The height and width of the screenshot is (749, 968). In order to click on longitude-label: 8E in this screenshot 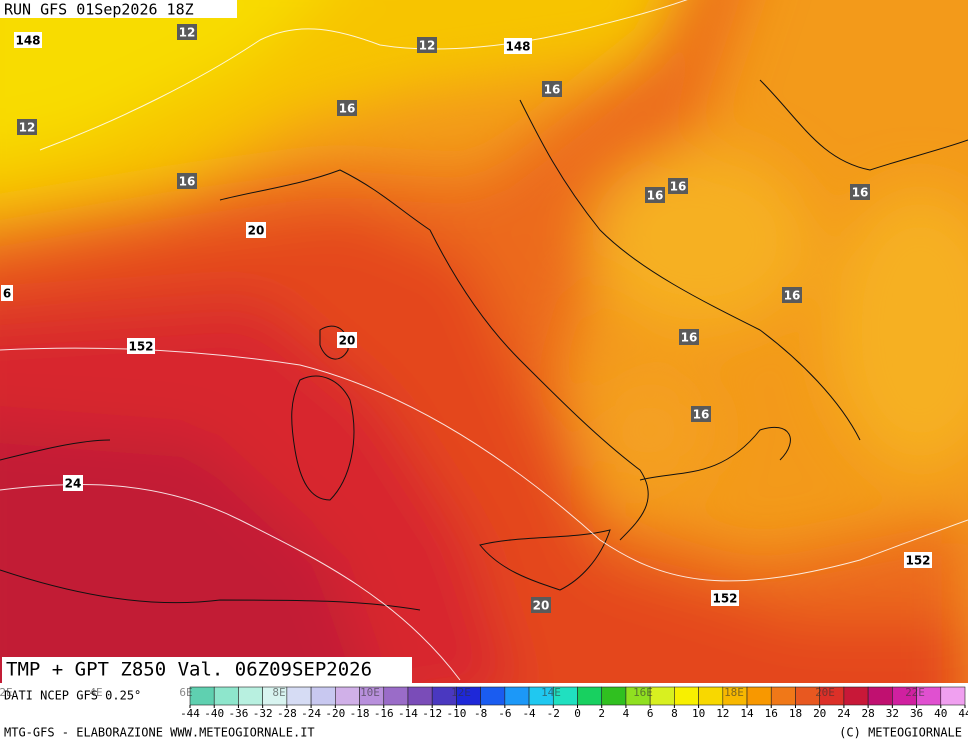, I will do `click(278, 692)`.